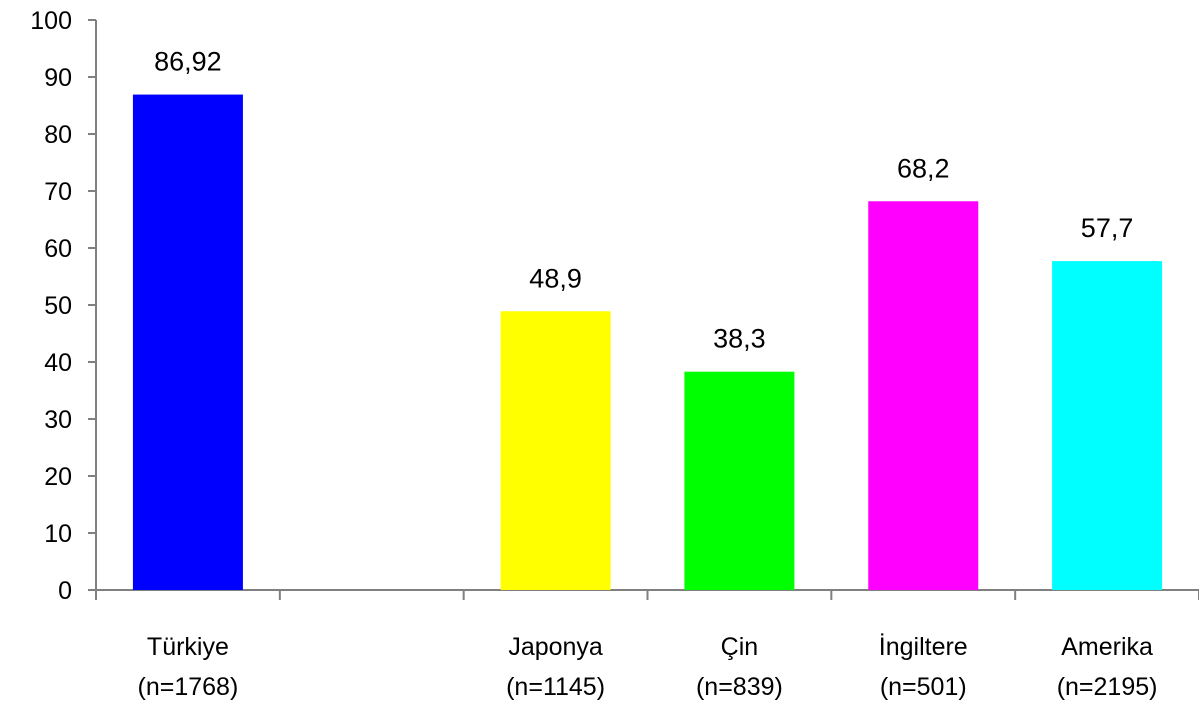  What do you see at coordinates (647, 594) in the screenshot?
I see `x-axis` at bounding box center [647, 594].